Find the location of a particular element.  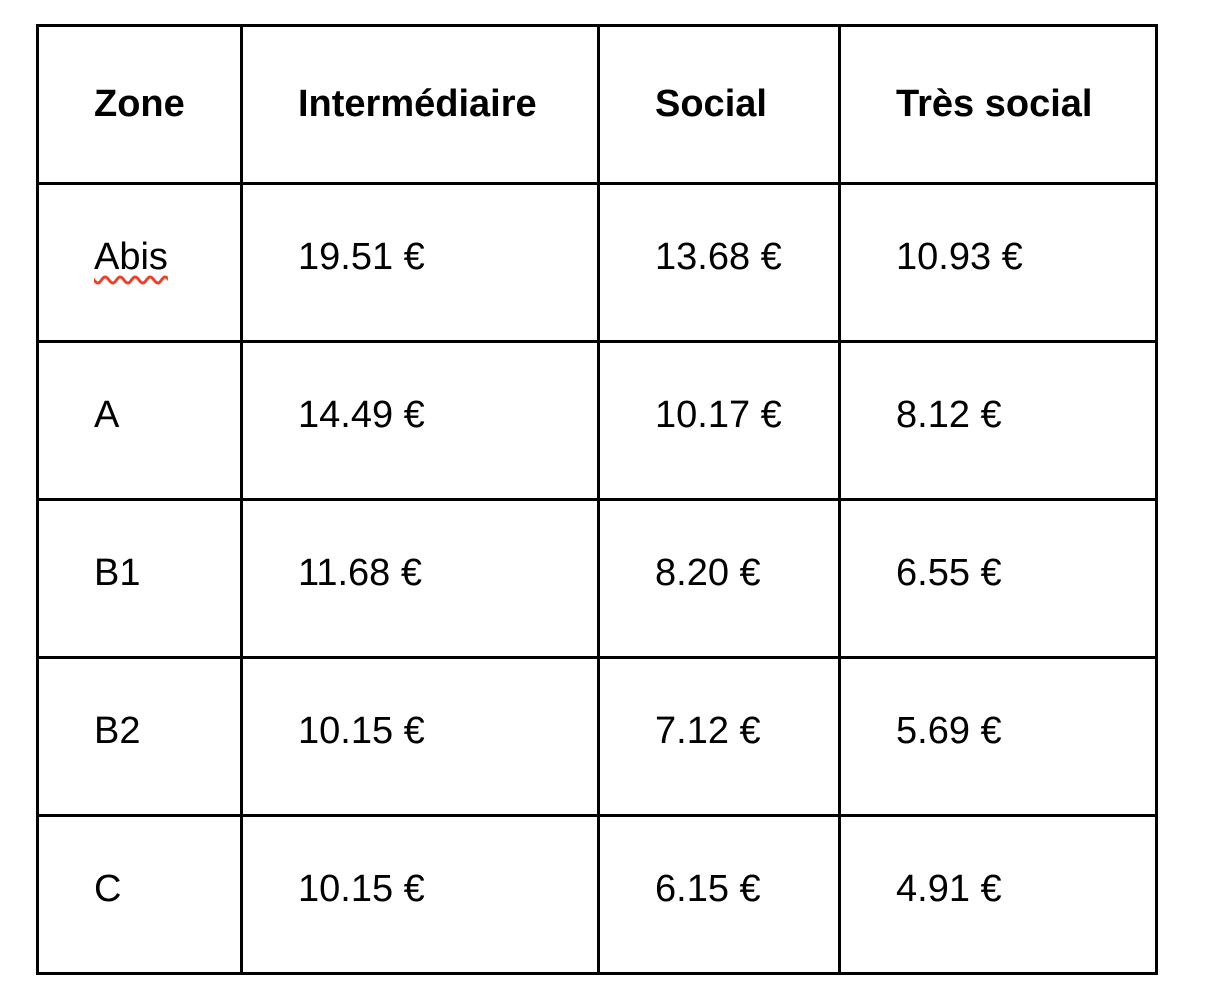

zone-cell: B2 is located at coordinates (139, 736).